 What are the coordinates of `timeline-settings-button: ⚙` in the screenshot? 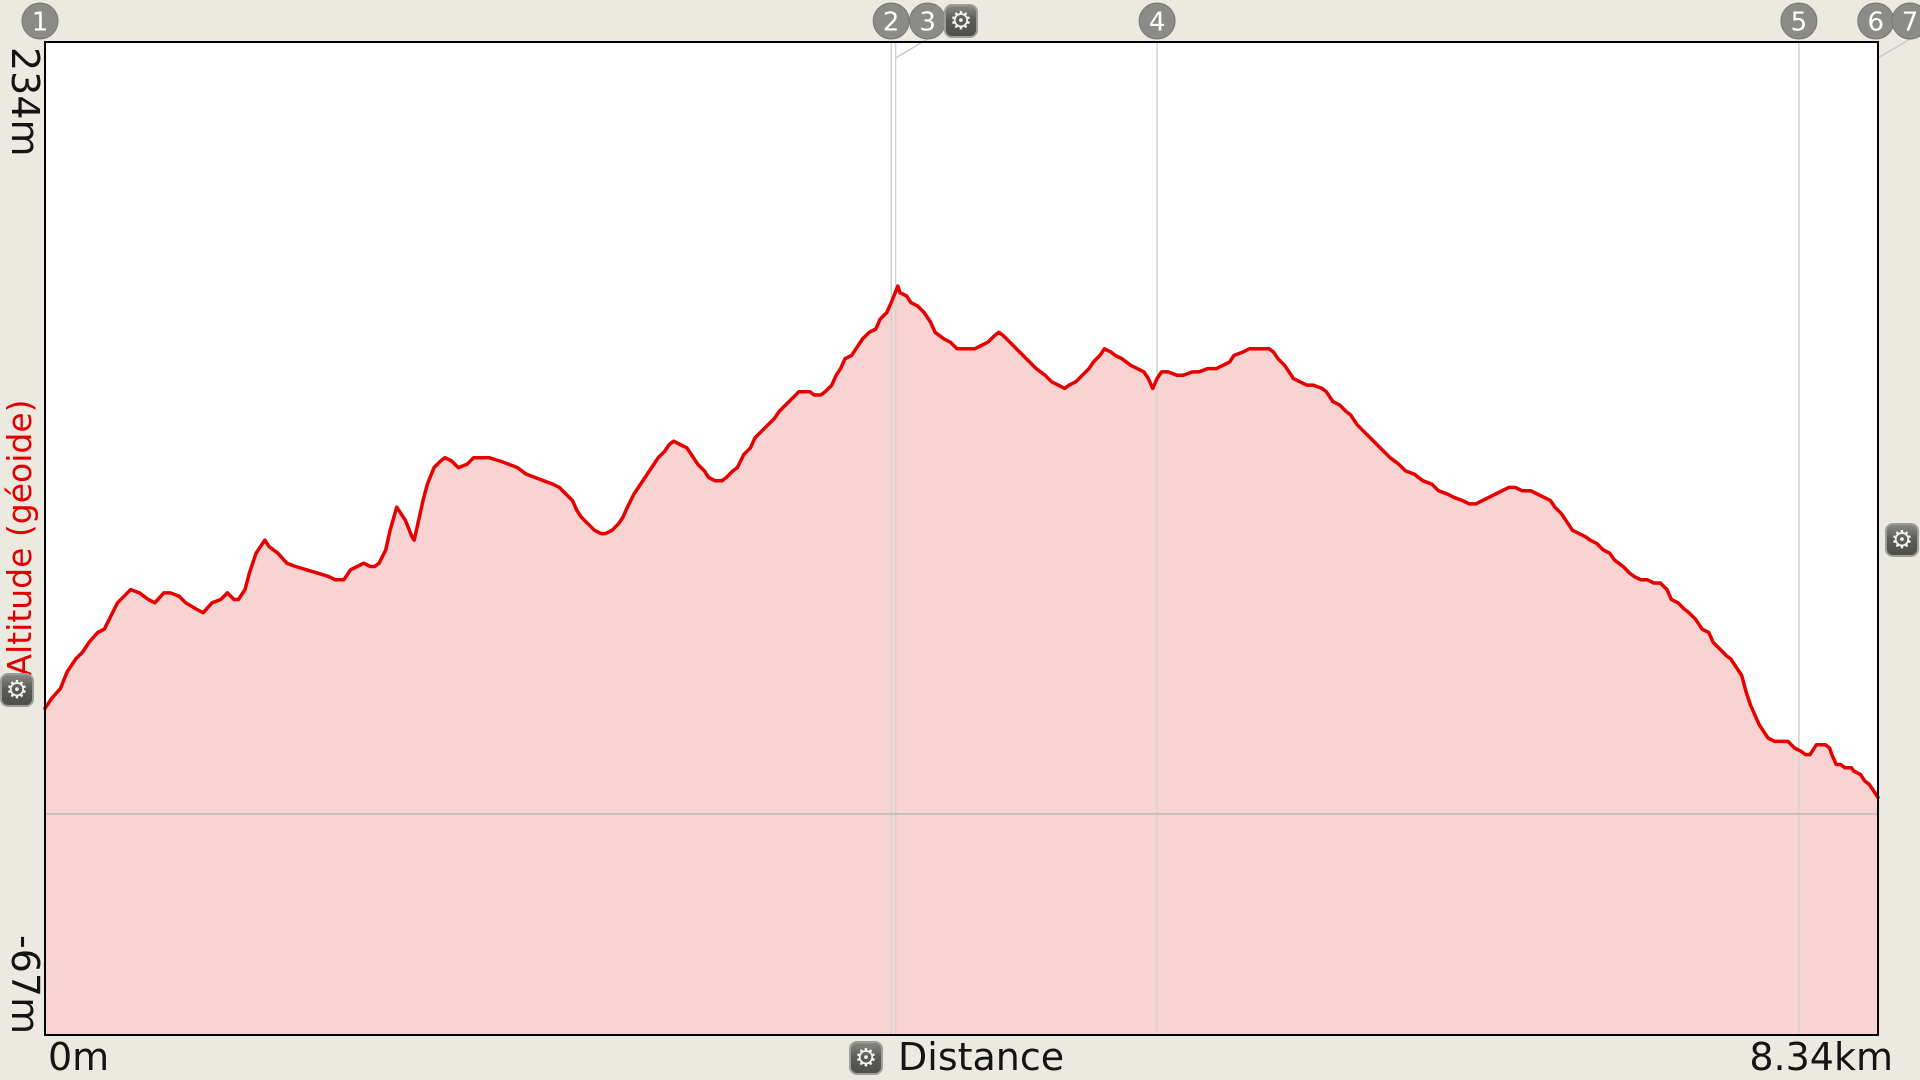 It's located at (961, 21).